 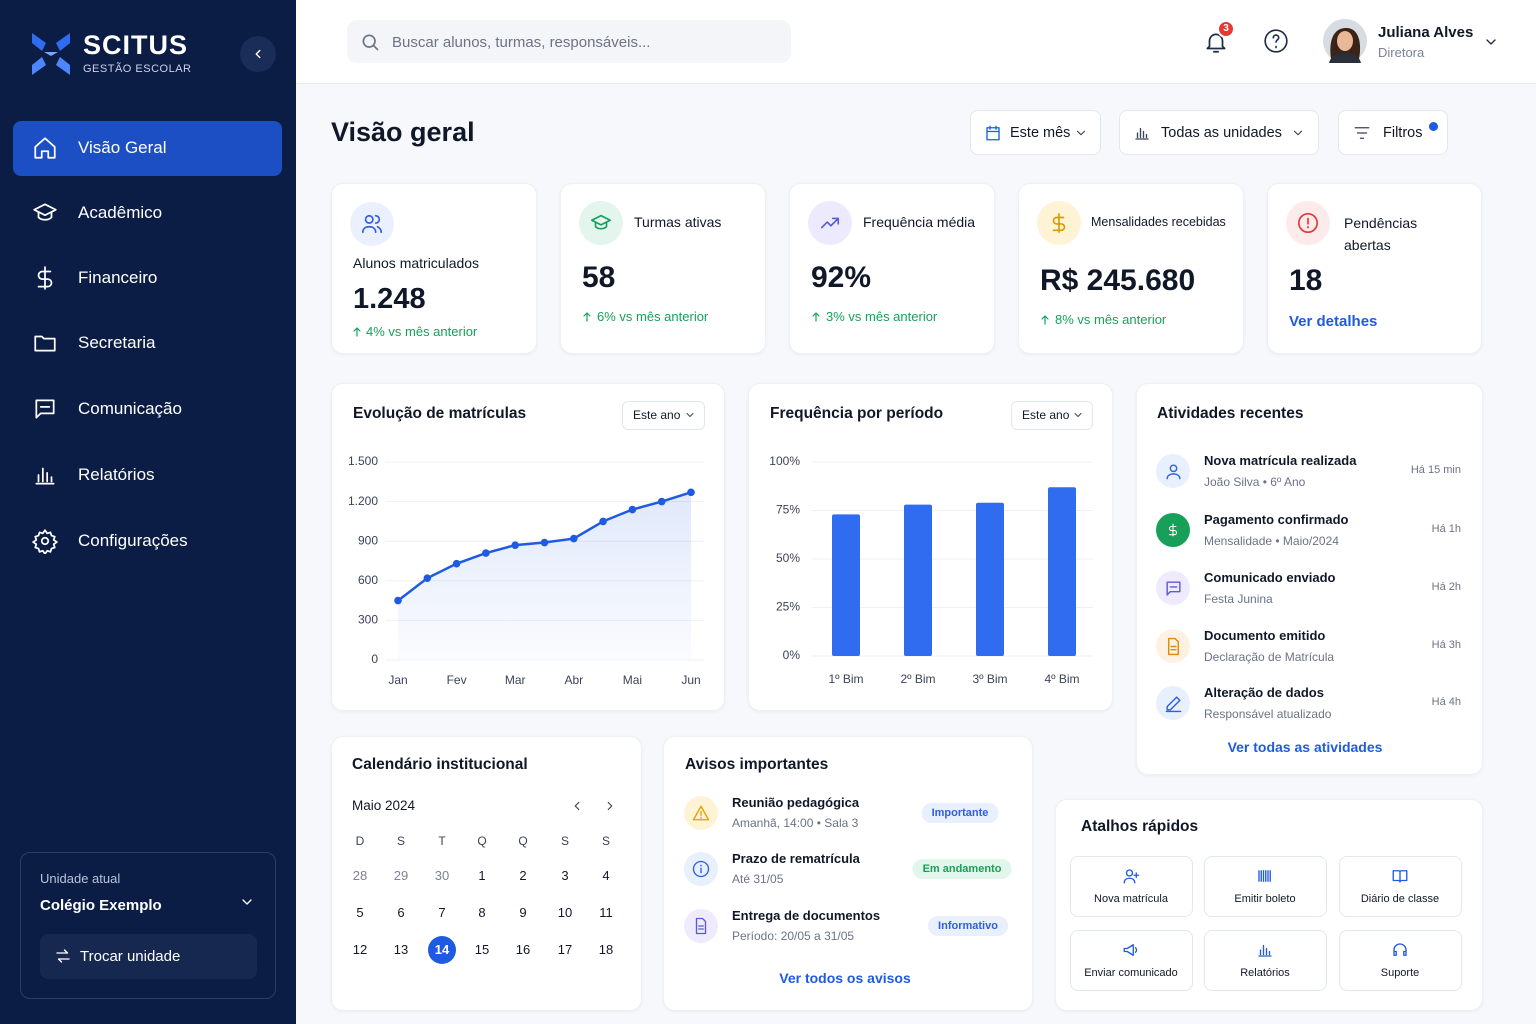 I want to click on icon-dollar, so click(x=1059, y=223).